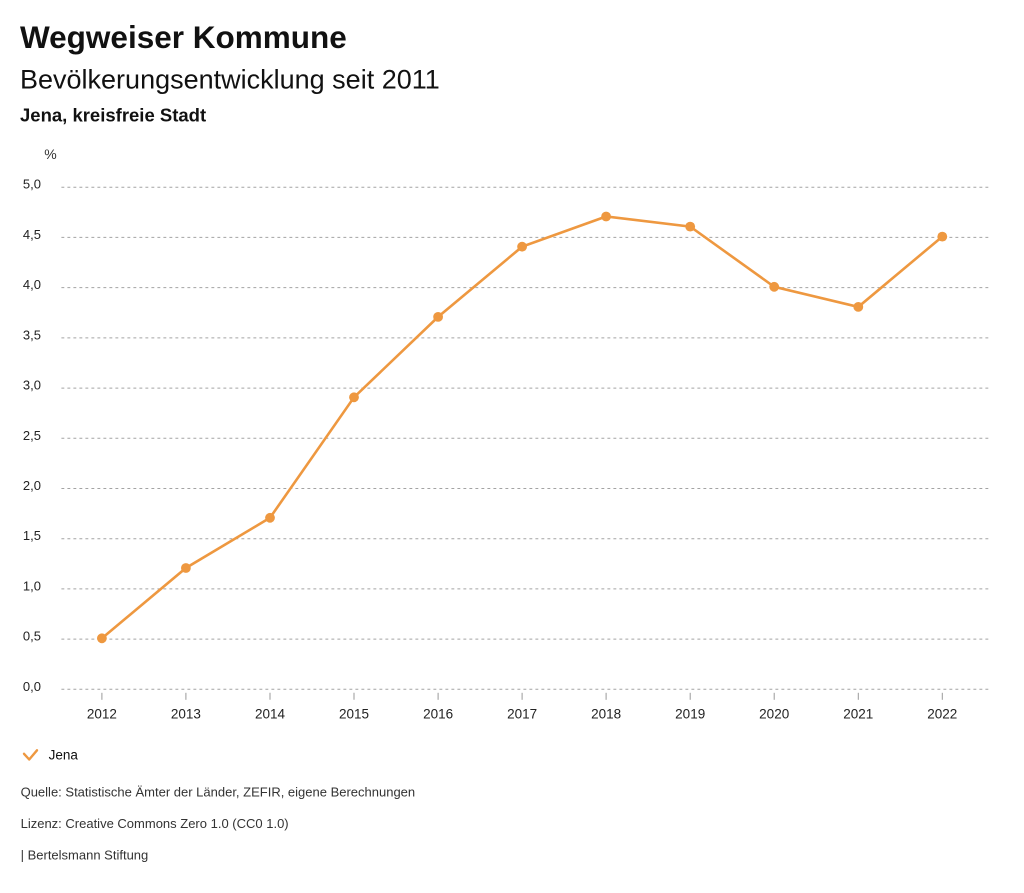 This screenshot has width=1024, height=893. I want to click on svg-text: 2018, so click(606, 714).